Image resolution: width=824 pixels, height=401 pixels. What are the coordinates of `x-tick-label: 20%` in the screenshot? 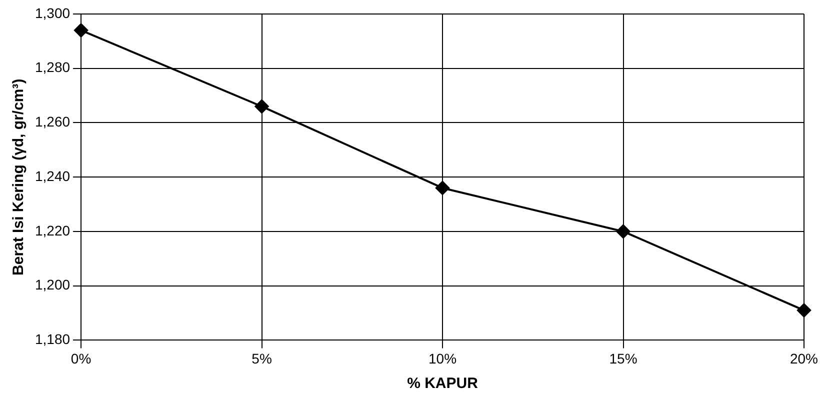 It's located at (804, 358).